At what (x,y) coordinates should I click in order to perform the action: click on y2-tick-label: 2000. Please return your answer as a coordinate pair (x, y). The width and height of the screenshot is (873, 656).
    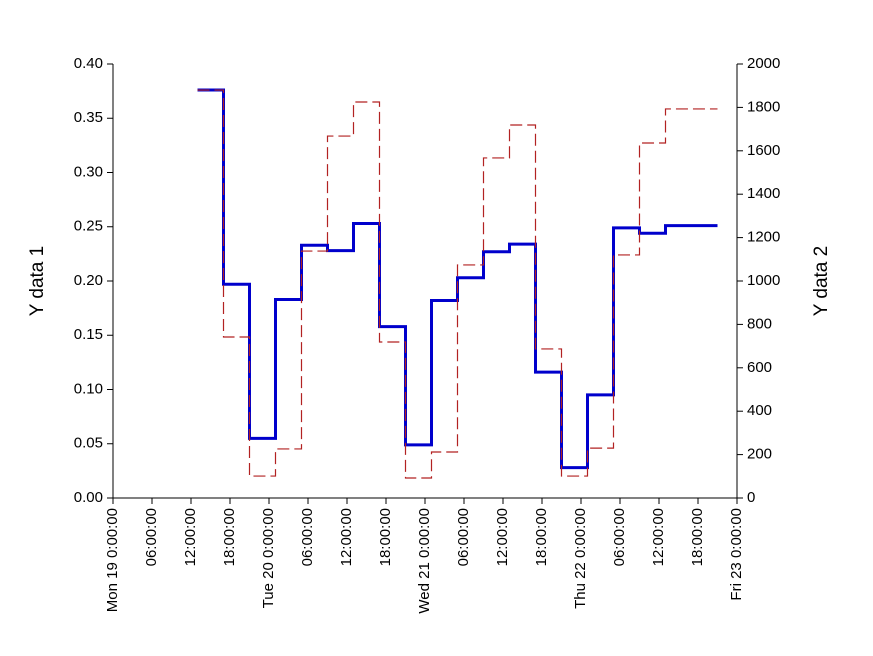
    Looking at the image, I should click on (763, 63).